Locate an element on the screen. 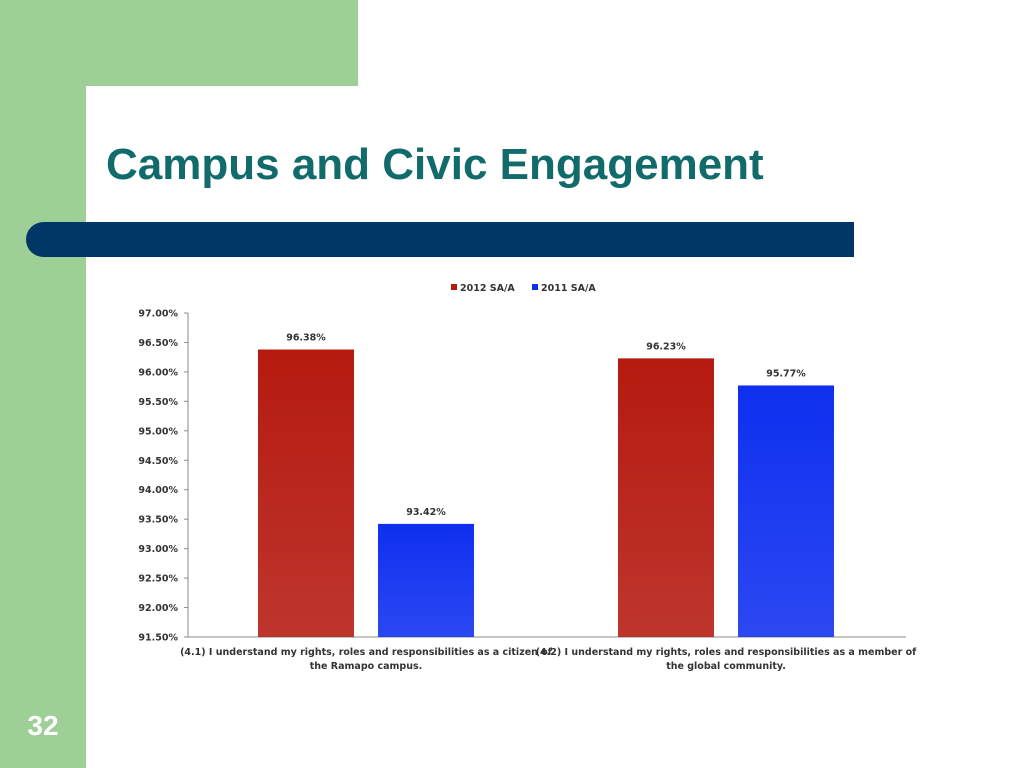 This screenshot has width=1024, height=768. data-label: 93.42% is located at coordinates (426, 512).